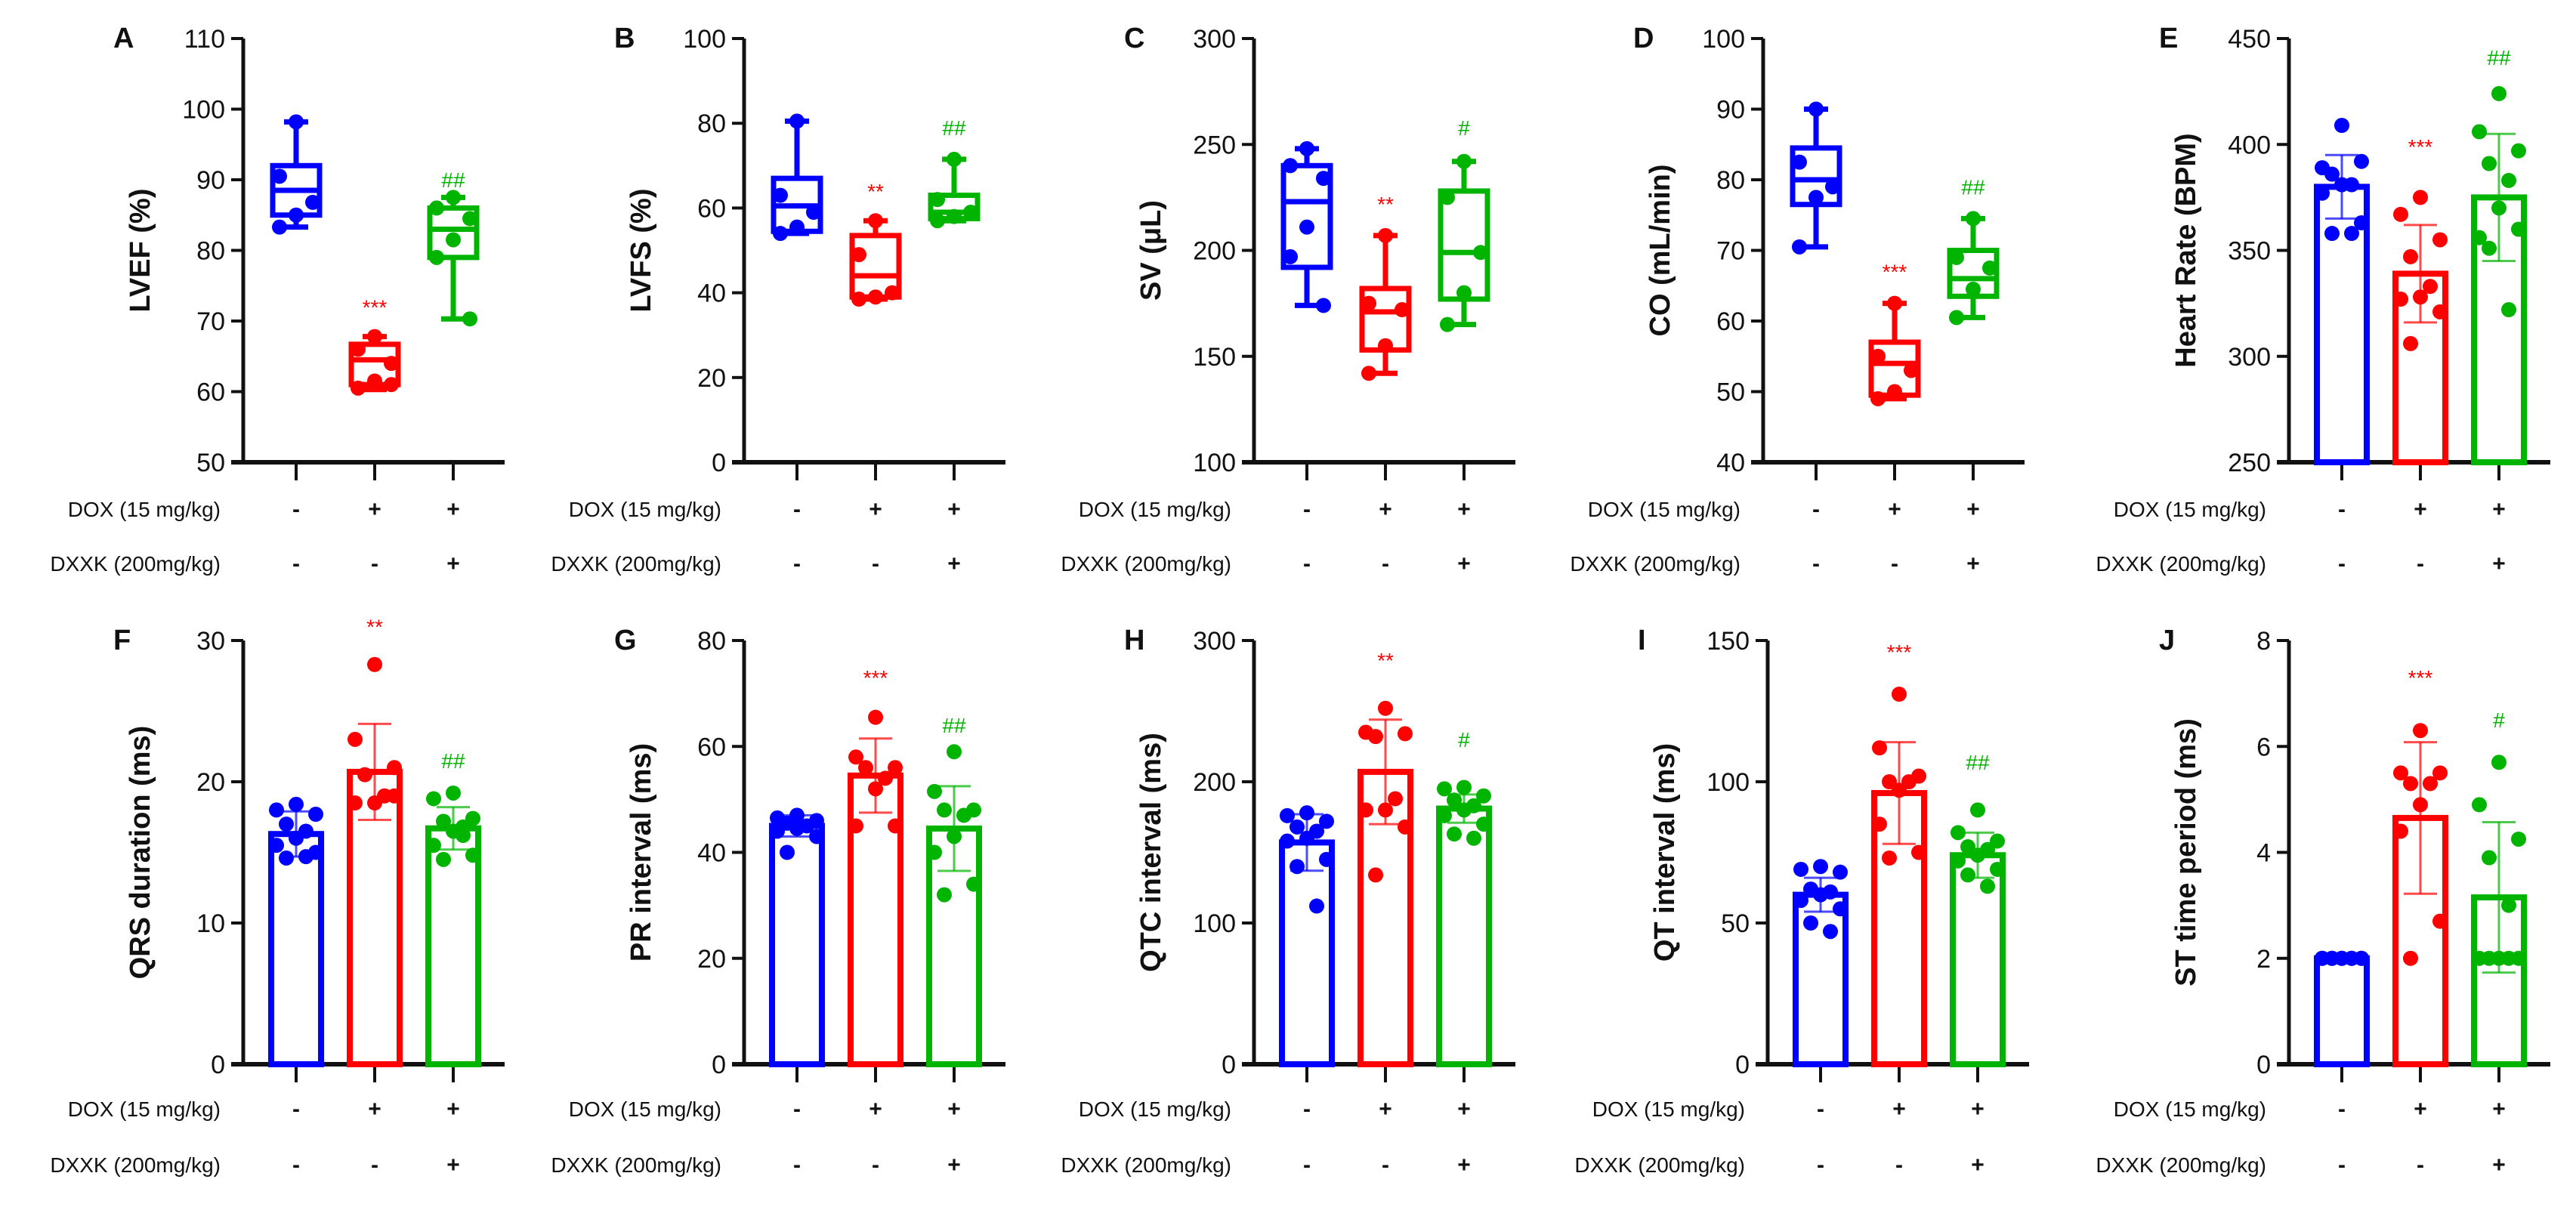 This screenshot has width=2576, height=1207. Describe the element at coordinates (2420, 678) in the screenshot. I see `significance-mark: ***` at that location.